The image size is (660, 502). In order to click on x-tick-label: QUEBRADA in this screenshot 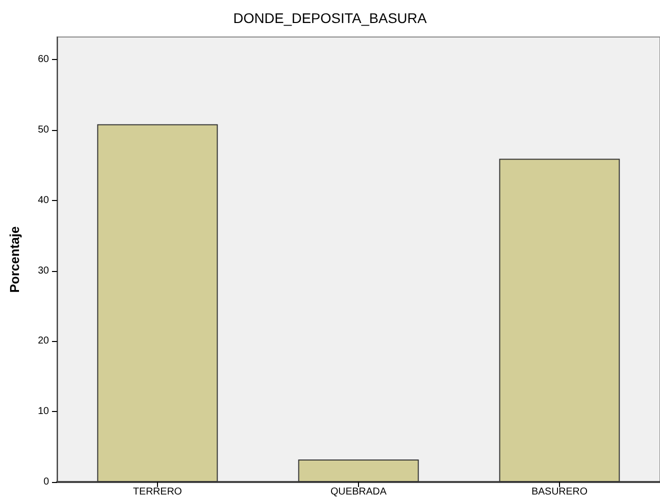, I will do `click(358, 492)`.